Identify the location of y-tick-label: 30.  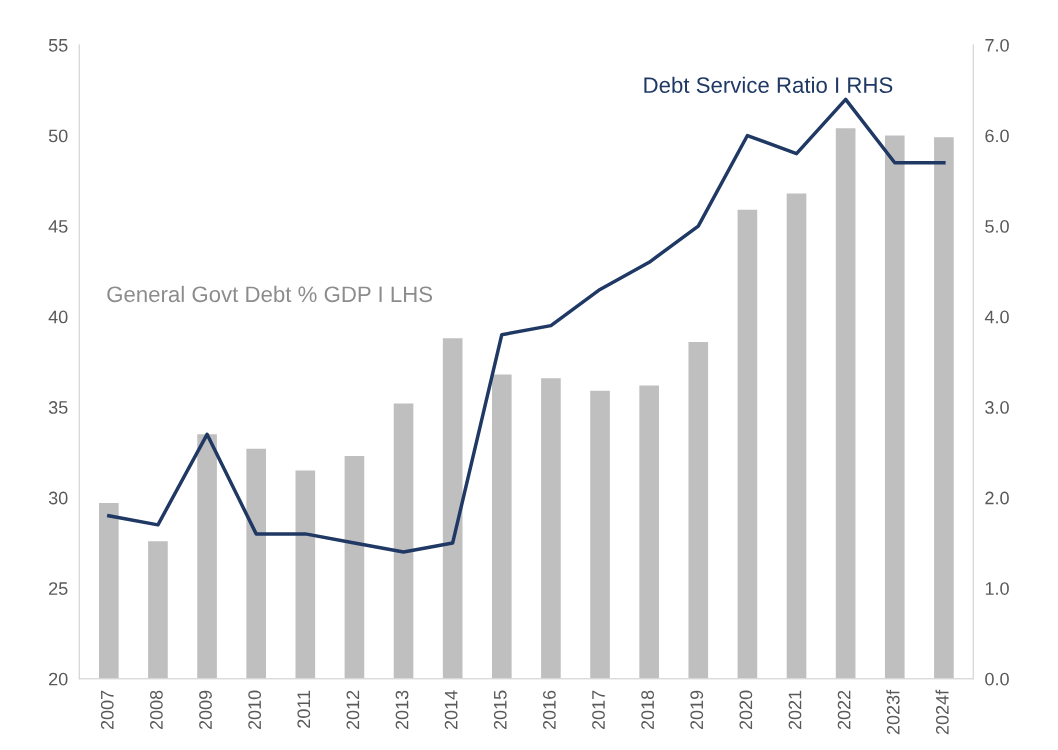
(58, 498).